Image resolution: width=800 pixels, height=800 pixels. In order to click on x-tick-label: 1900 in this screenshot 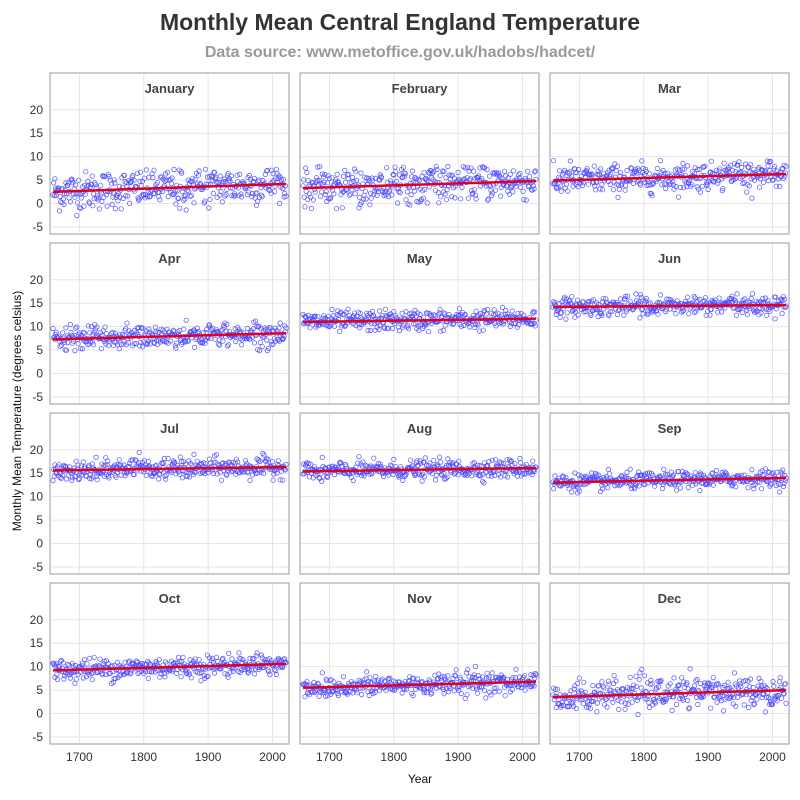, I will do `click(208, 757)`.